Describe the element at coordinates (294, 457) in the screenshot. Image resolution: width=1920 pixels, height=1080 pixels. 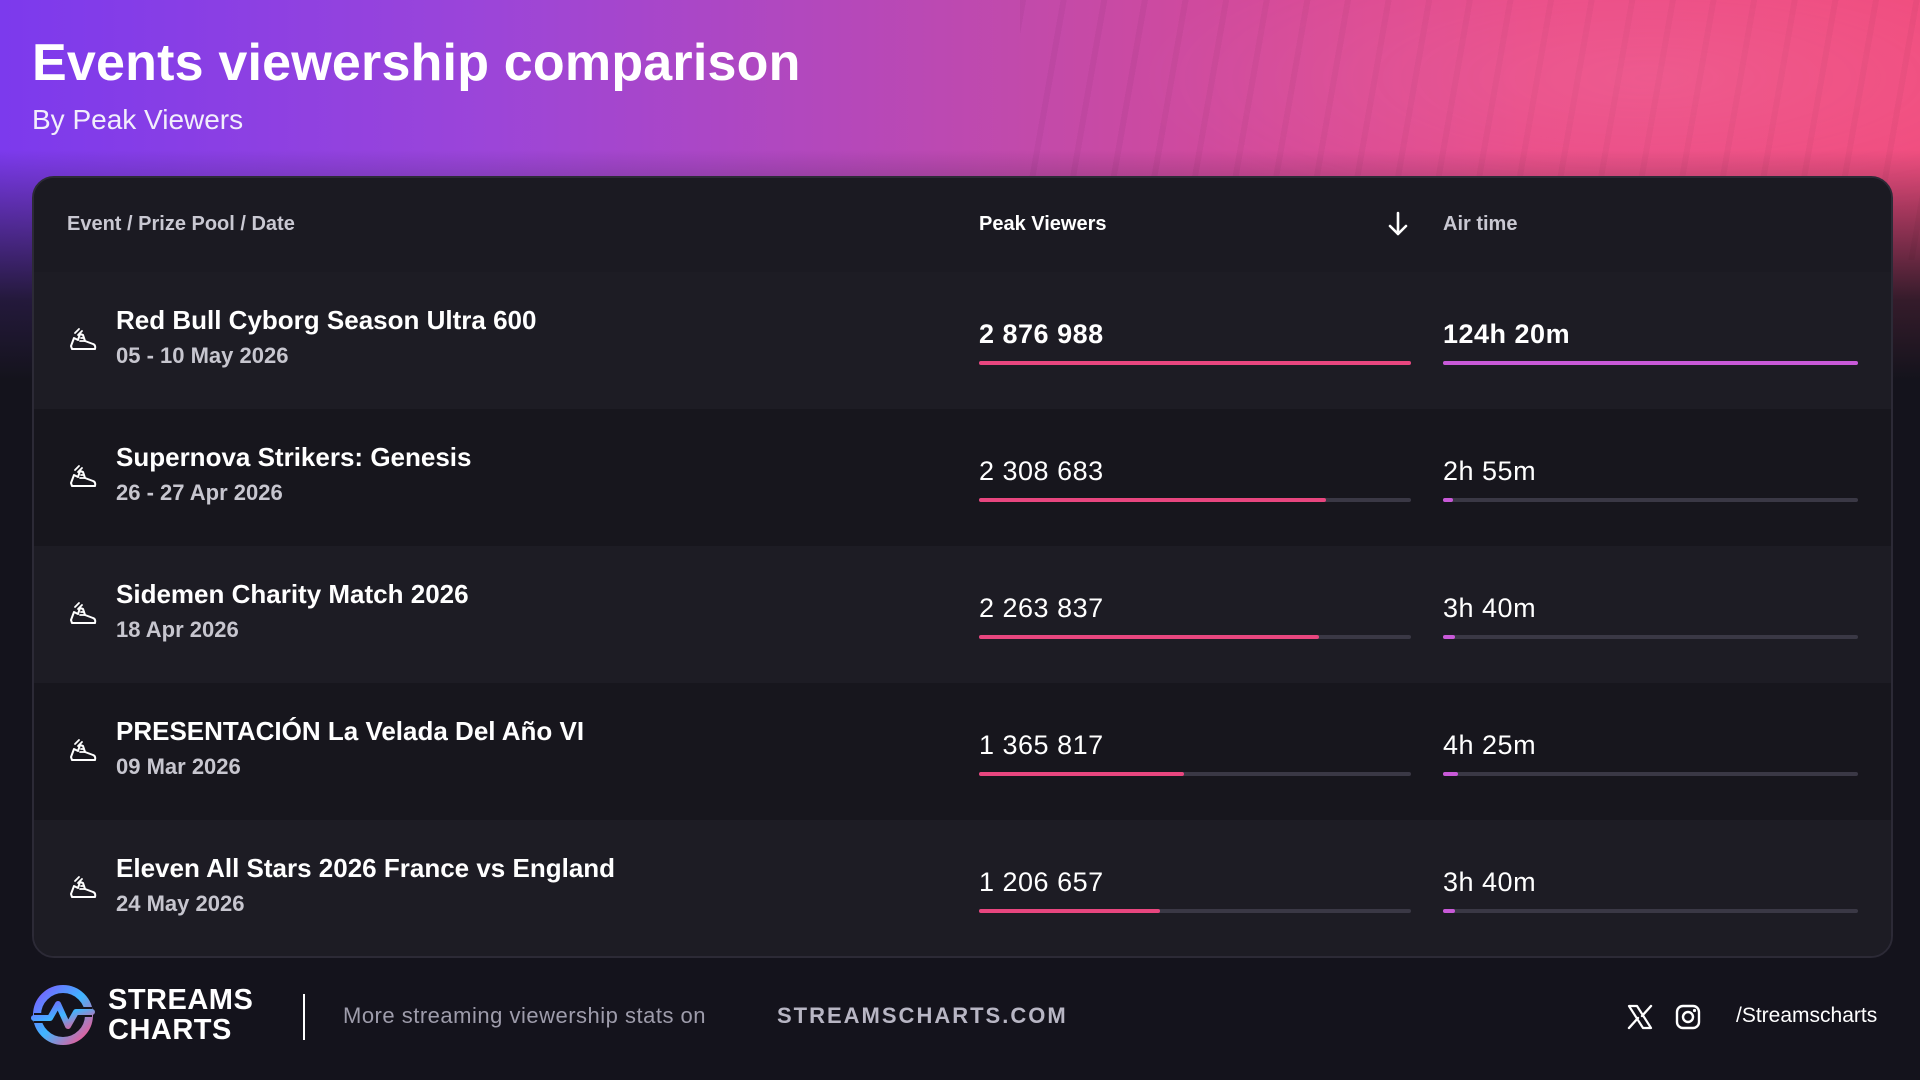
I see `event-name: Supernova Strikers: Genesis` at that location.